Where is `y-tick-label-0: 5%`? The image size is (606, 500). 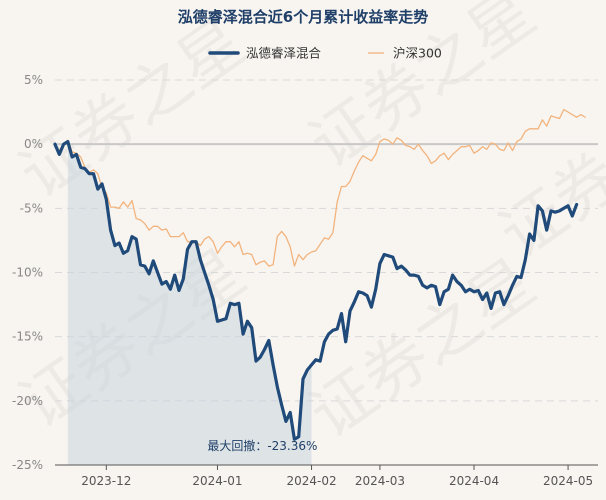 y-tick-label-0: 5% is located at coordinates (33, 80).